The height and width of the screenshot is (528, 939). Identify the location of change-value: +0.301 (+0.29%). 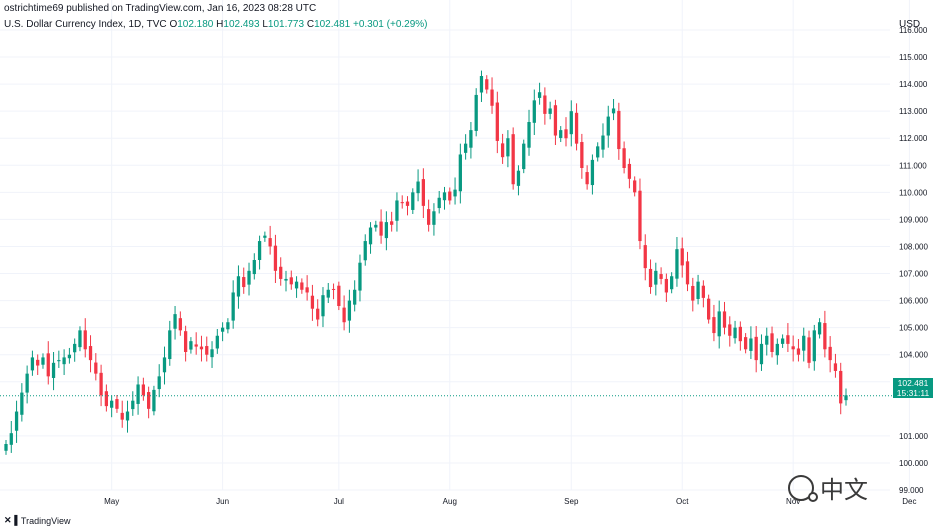
(390, 24).